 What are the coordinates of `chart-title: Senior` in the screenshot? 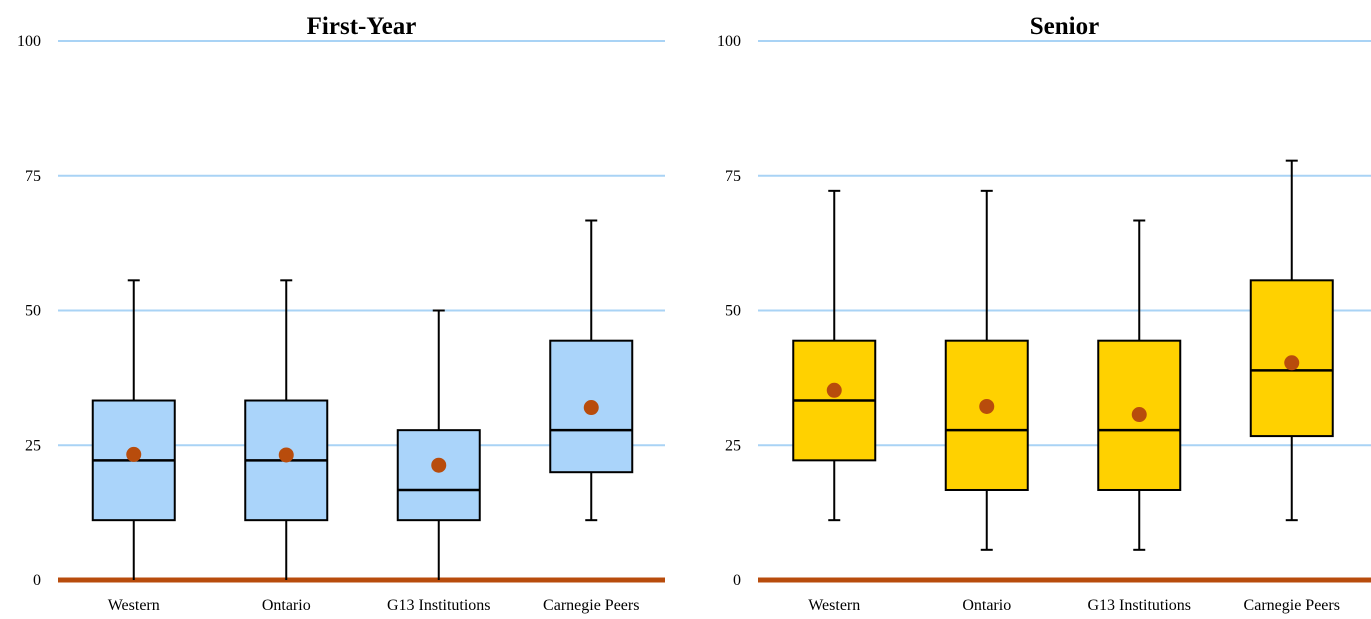 It's located at (1064, 26).